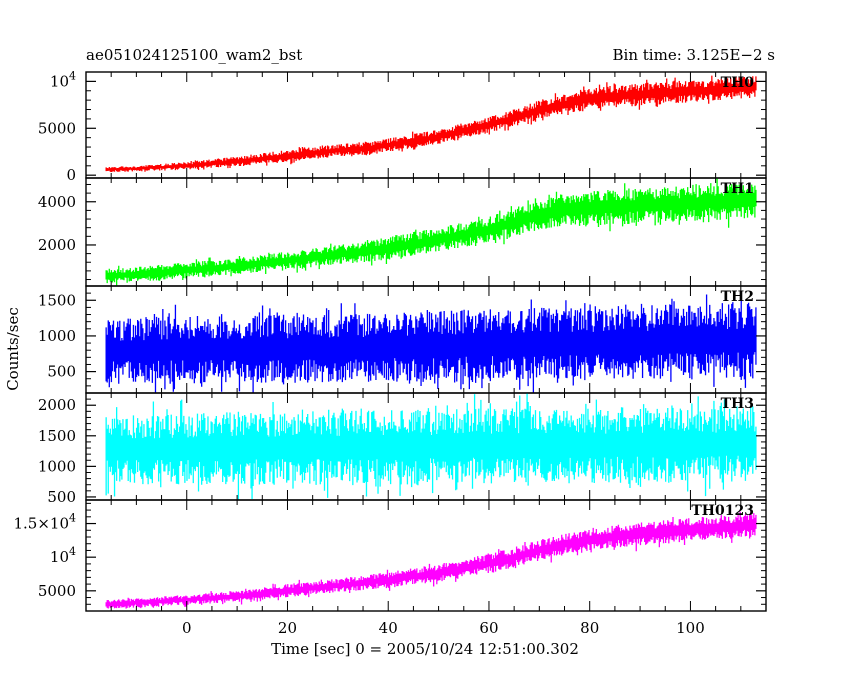  What do you see at coordinates (431, 343) in the screenshot?
I see `series-th2` at bounding box center [431, 343].